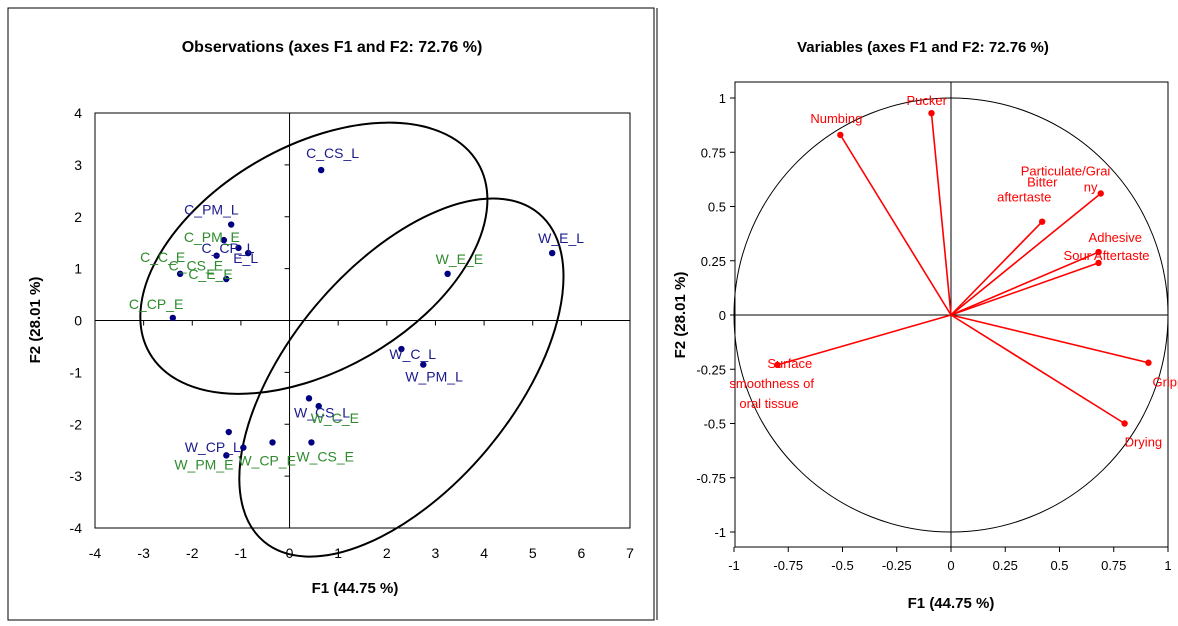 The width and height of the screenshot is (1178, 626). What do you see at coordinates (1005, 565) in the screenshot?
I see `x-tick-label: 0.25` at bounding box center [1005, 565].